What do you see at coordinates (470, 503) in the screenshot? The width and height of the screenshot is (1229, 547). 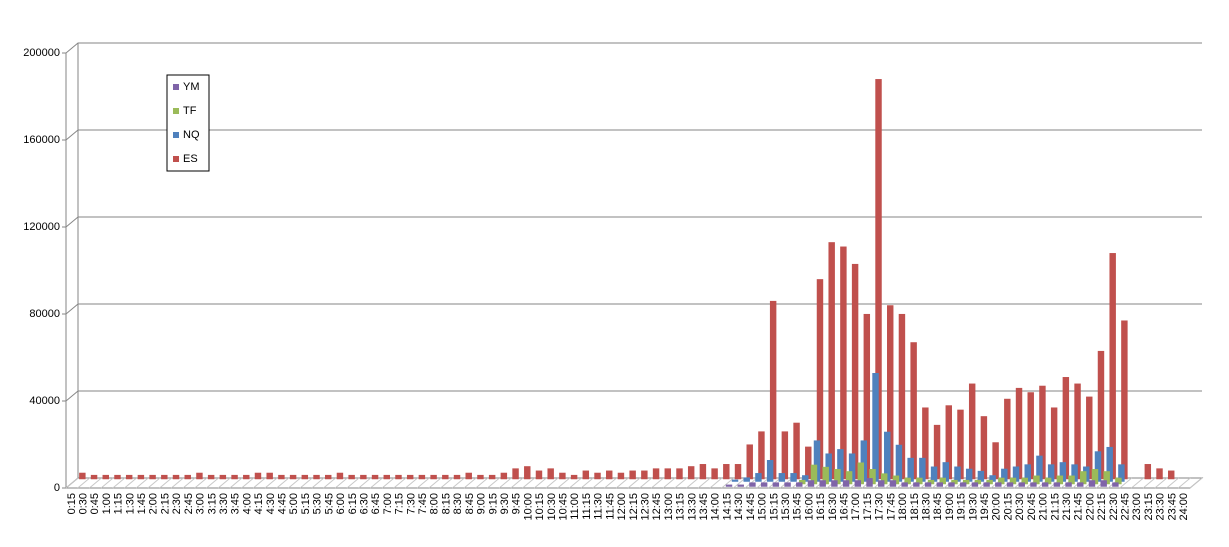 I see `x-tick-label: 8:45` at bounding box center [470, 503].